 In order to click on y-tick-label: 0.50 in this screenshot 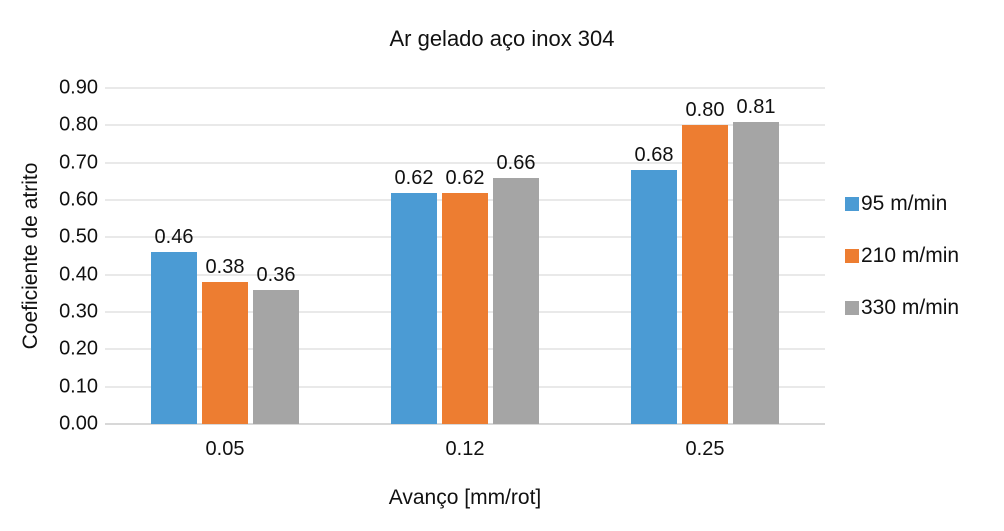, I will do `click(78, 236)`.